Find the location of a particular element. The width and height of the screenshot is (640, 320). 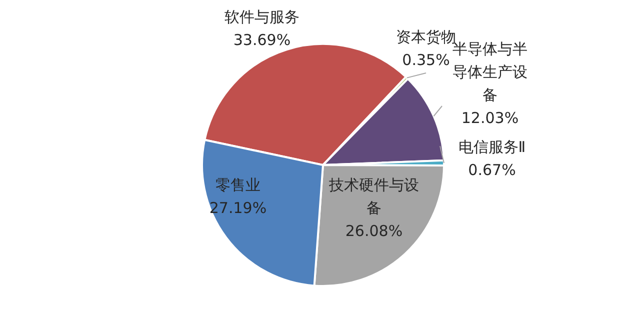

data-label: 0.67% is located at coordinates (492, 170).